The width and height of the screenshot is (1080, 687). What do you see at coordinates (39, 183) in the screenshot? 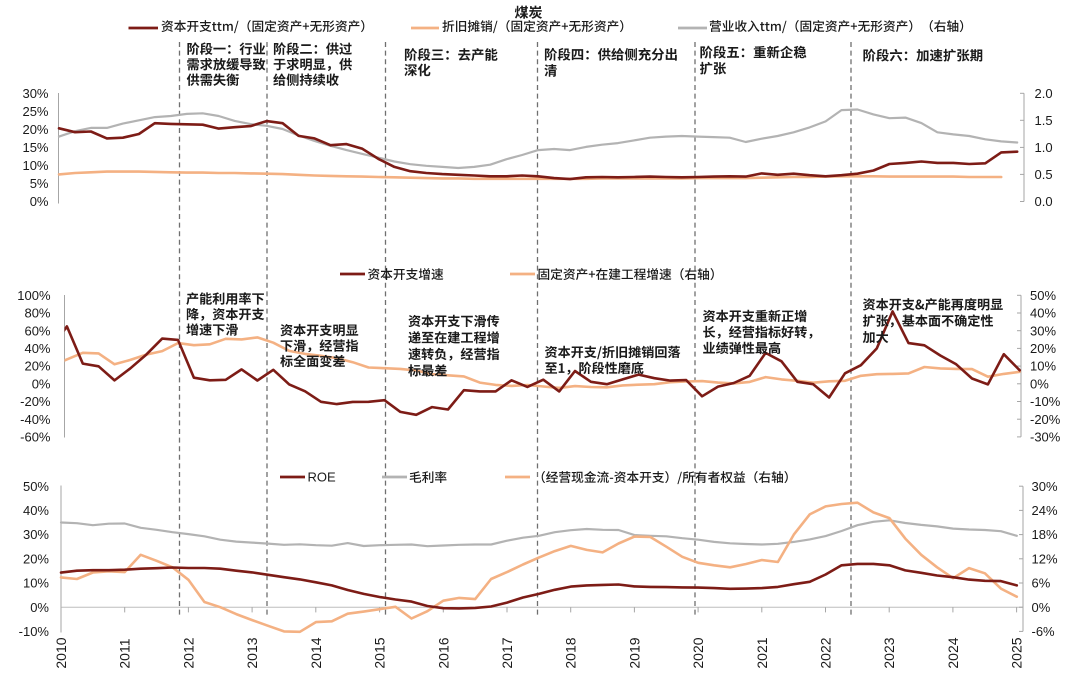
I see `svg-text: 5%` at bounding box center [39, 183].